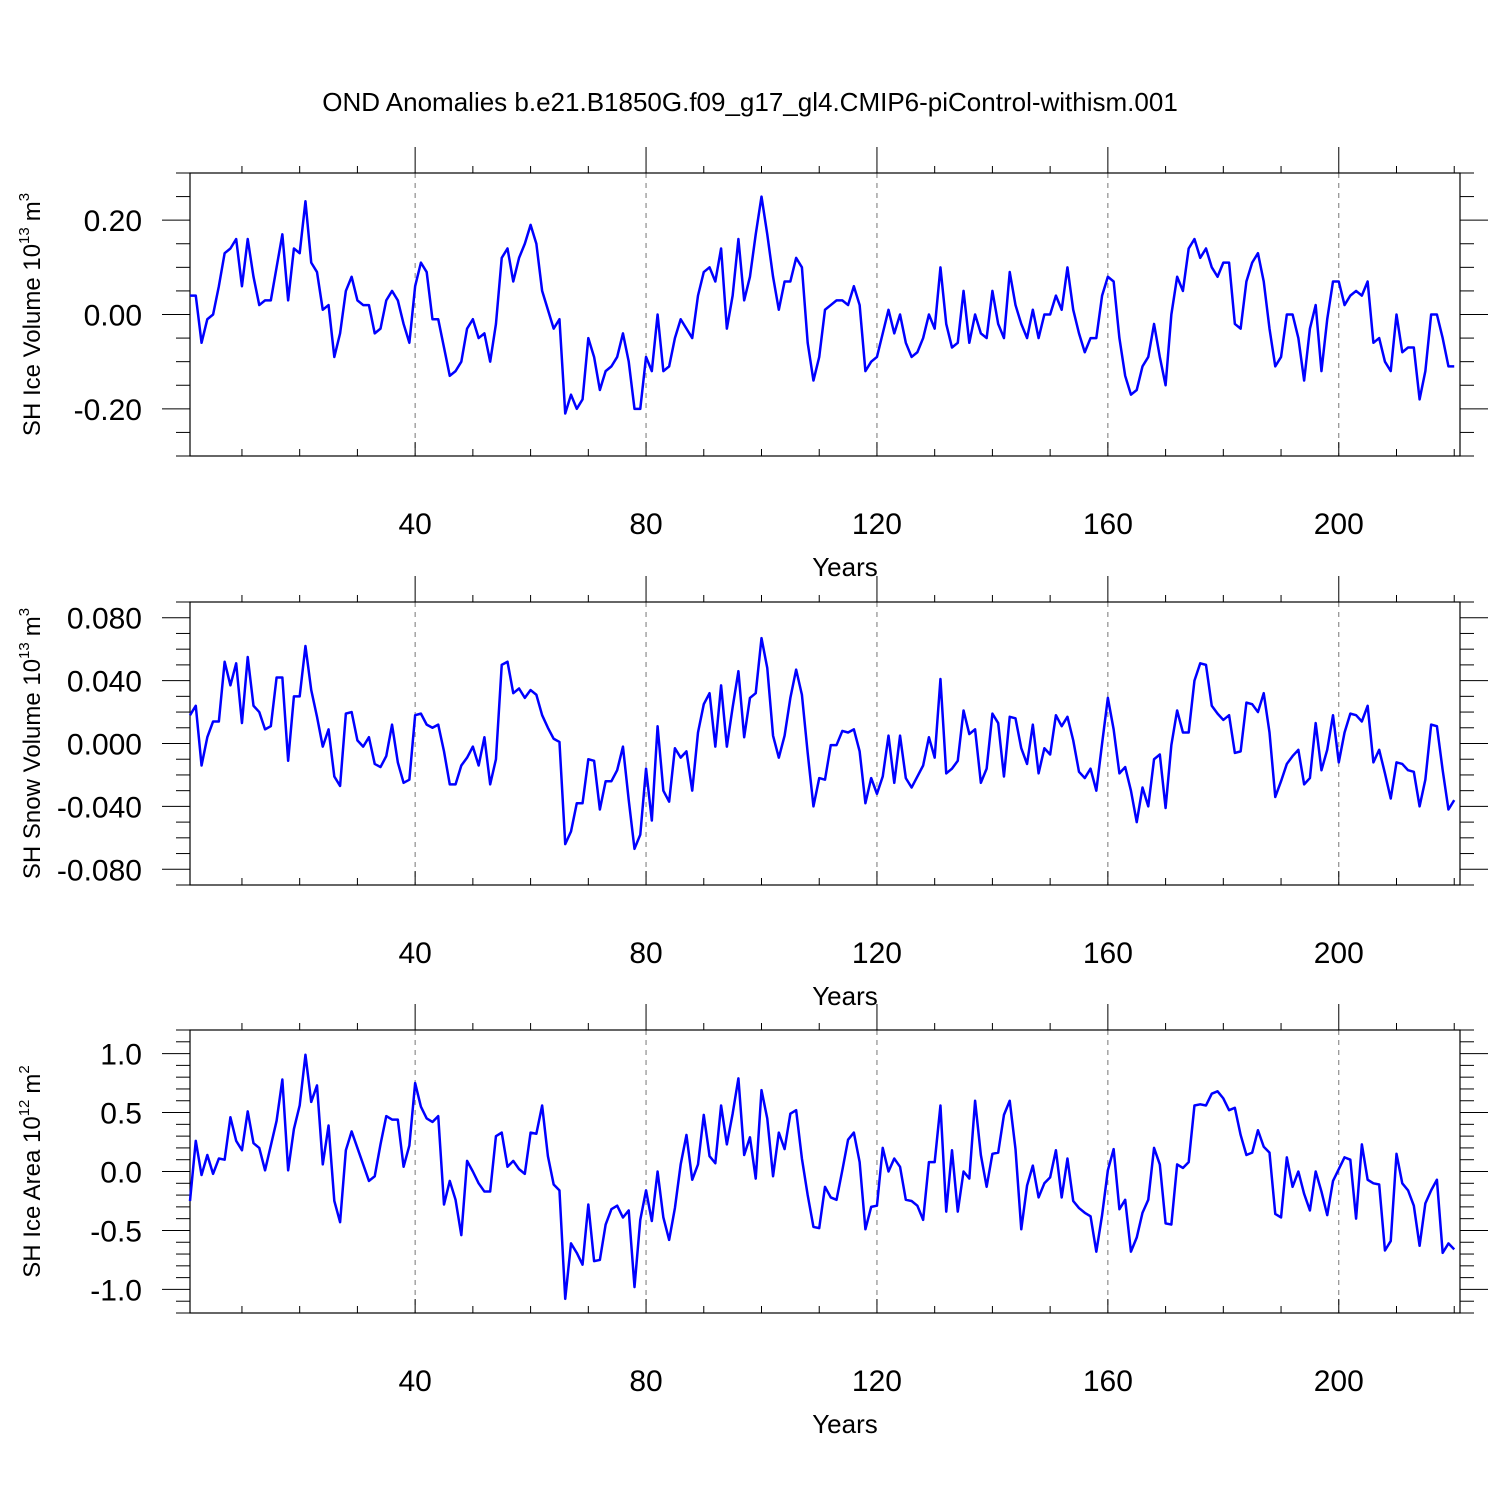 This screenshot has width=1500, height=1500. Describe the element at coordinates (104, 682) in the screenshot. I see `y-tick-label: 0.040` at that location.